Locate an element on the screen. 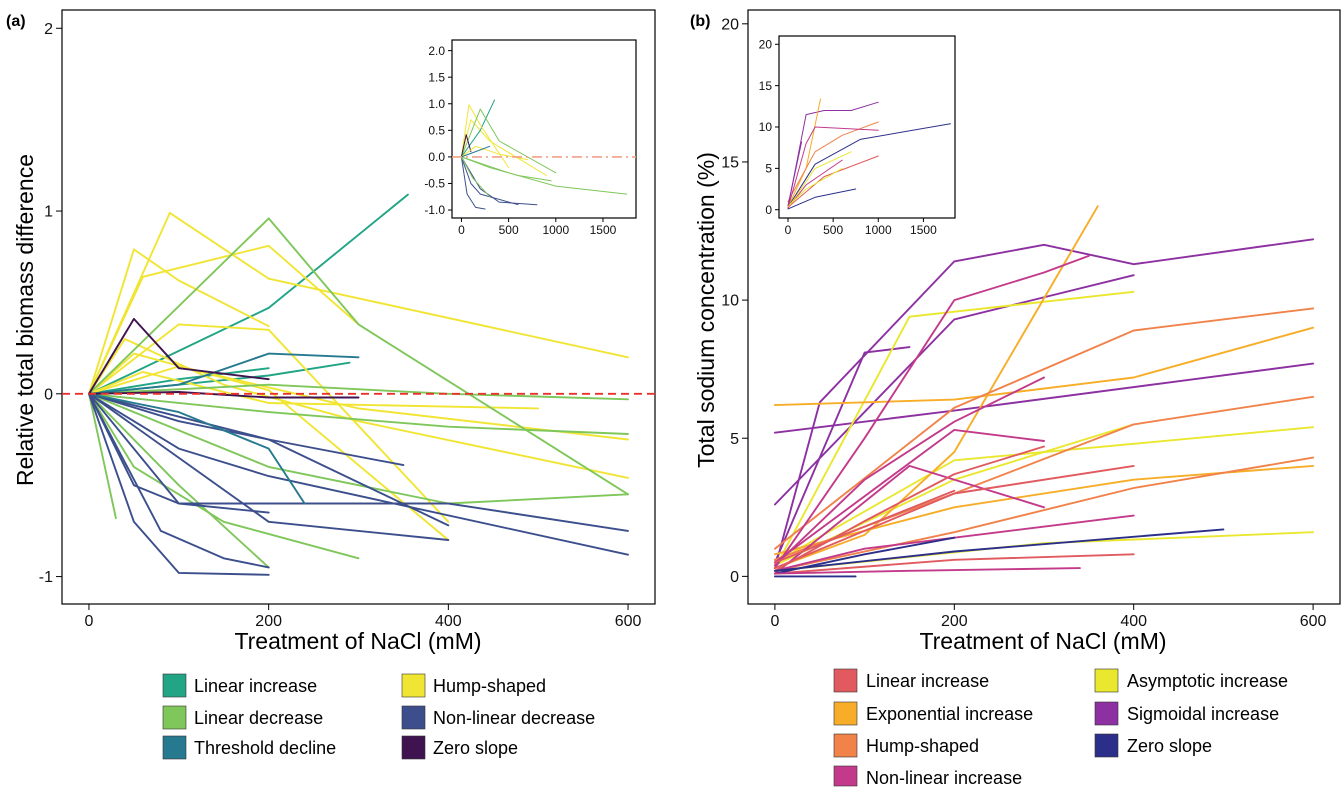 This screenshot has width=1344, height=787. panel-a-inset-xtick-label: 1000 is located at coordinates (555, 230).